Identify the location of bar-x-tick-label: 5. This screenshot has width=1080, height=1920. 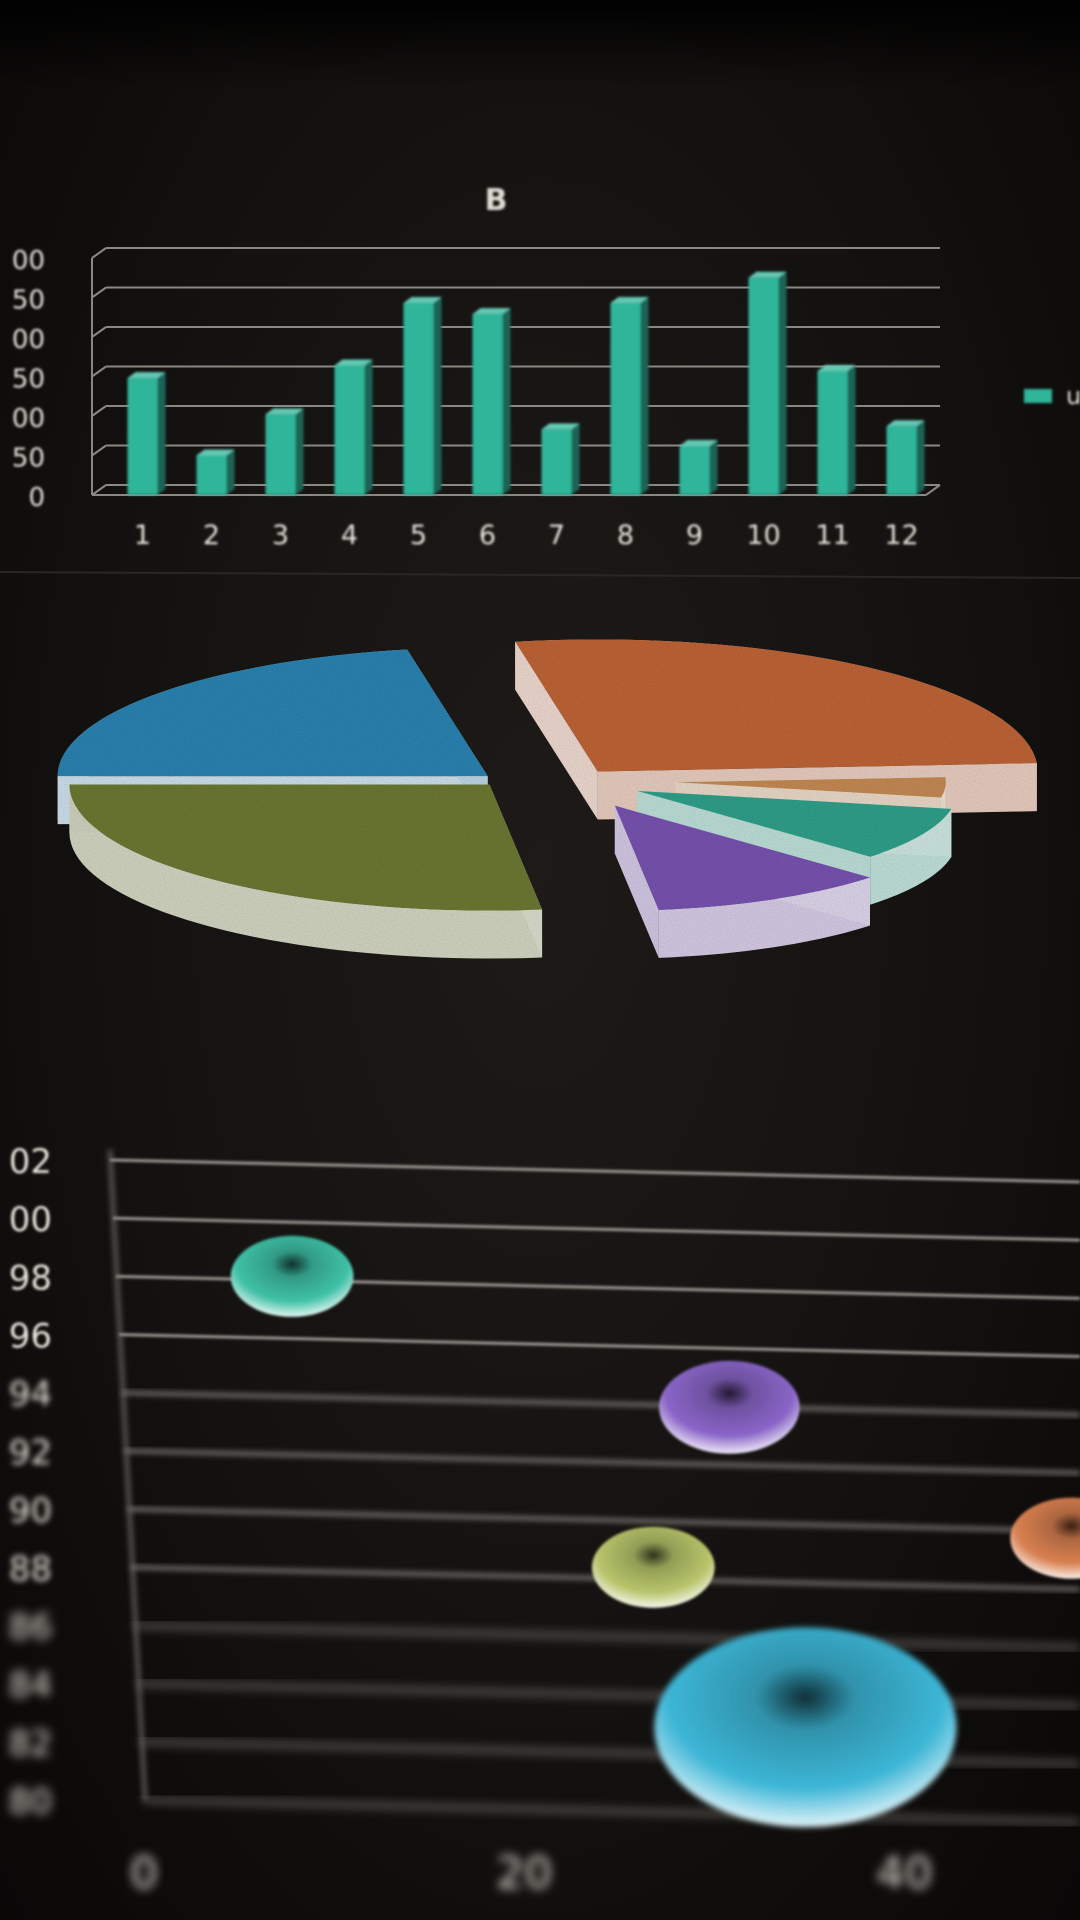
(418, 535).